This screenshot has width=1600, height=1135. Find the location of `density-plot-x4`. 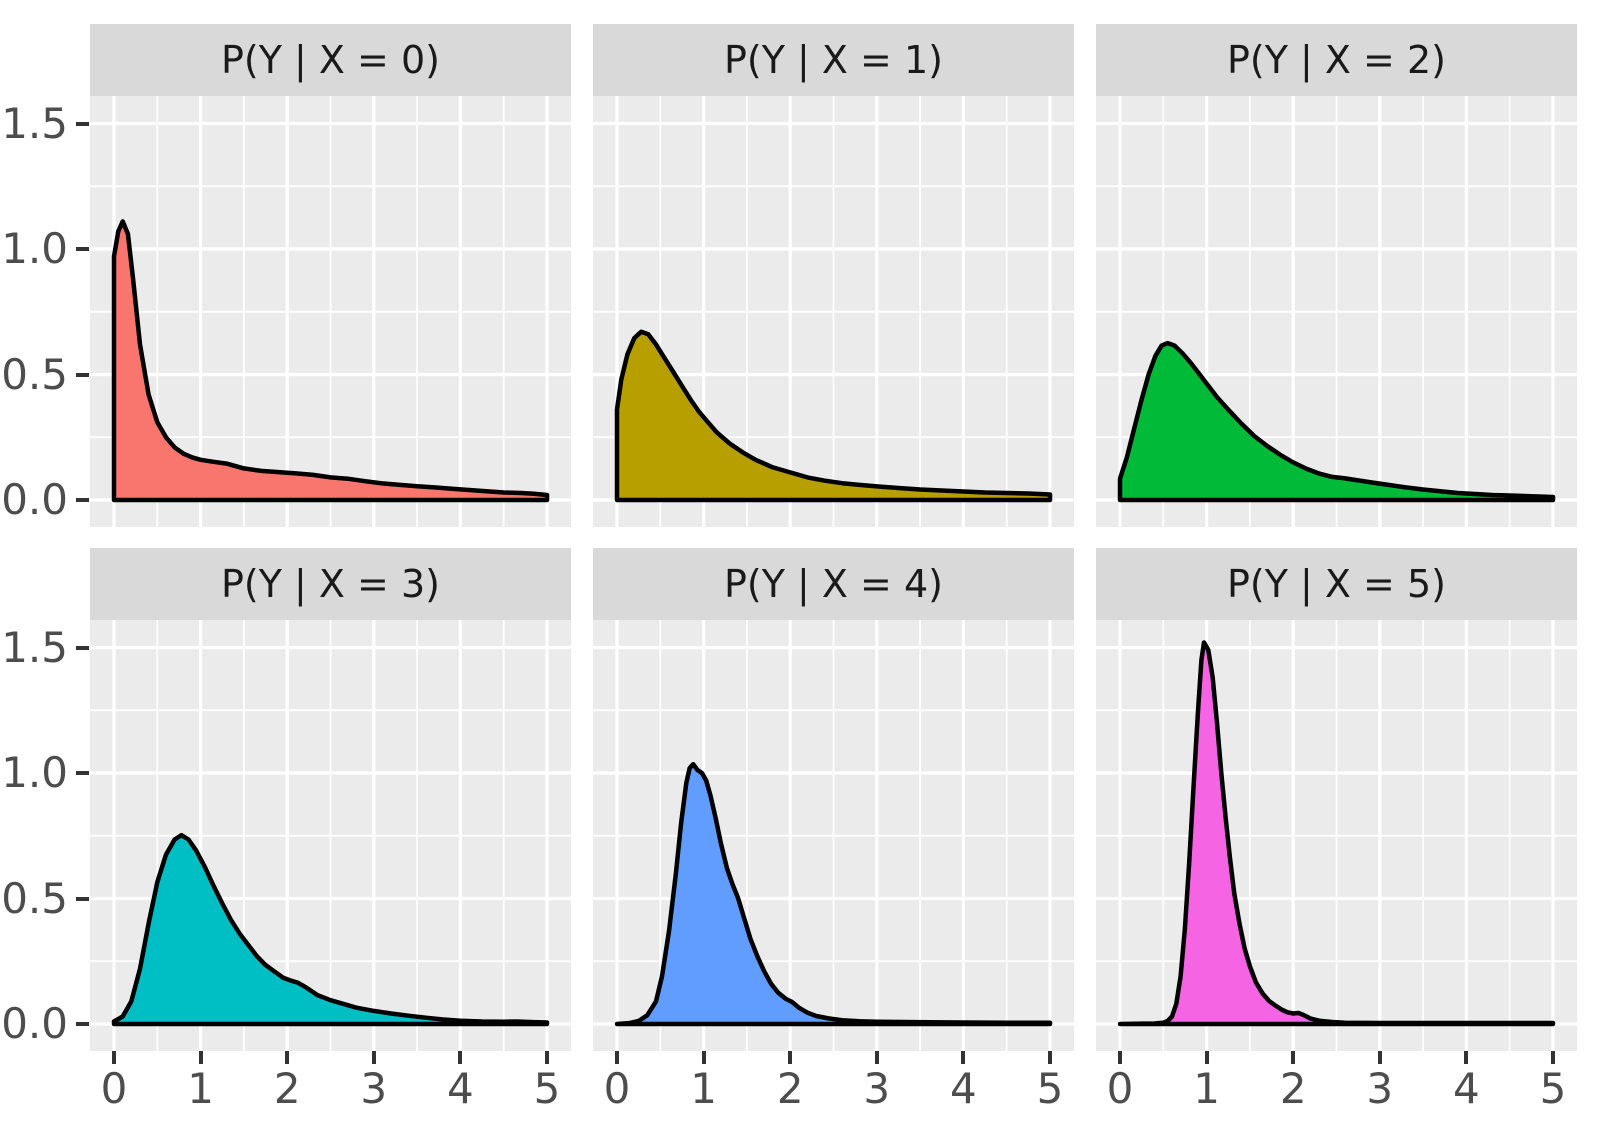

density-plot-x4 is located at coordinates (833, 835).